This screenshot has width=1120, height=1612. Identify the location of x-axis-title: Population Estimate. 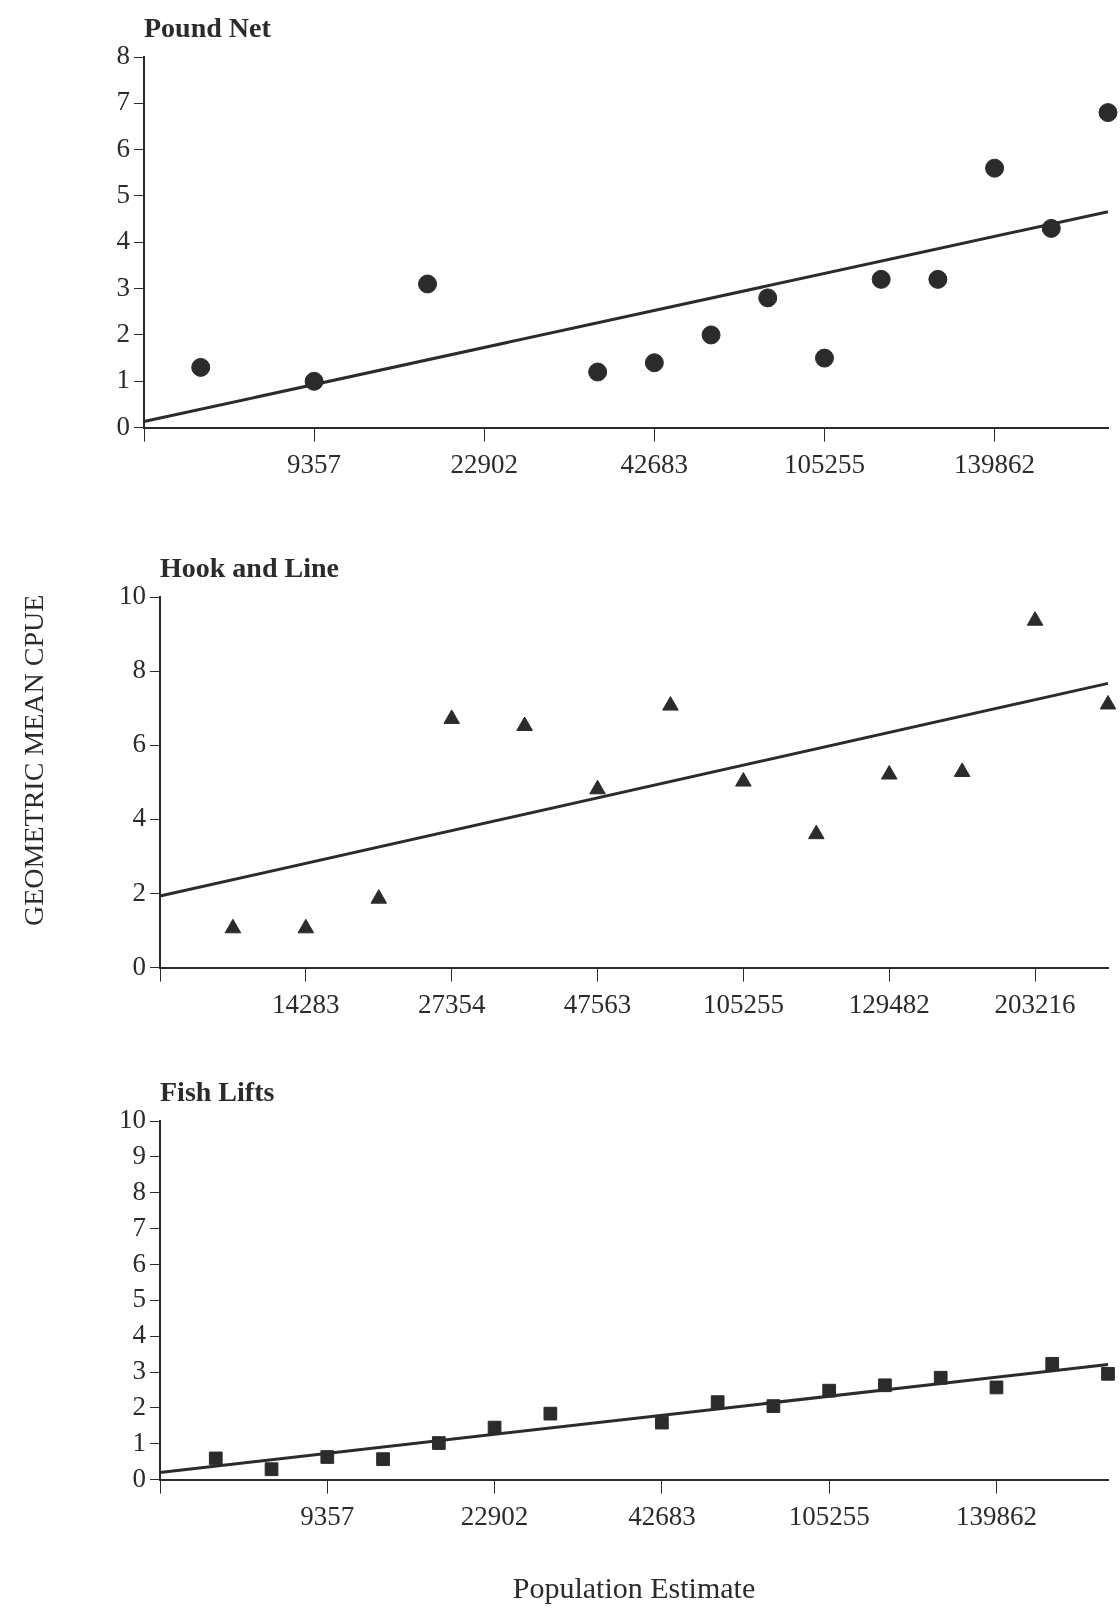
(634, 1587).